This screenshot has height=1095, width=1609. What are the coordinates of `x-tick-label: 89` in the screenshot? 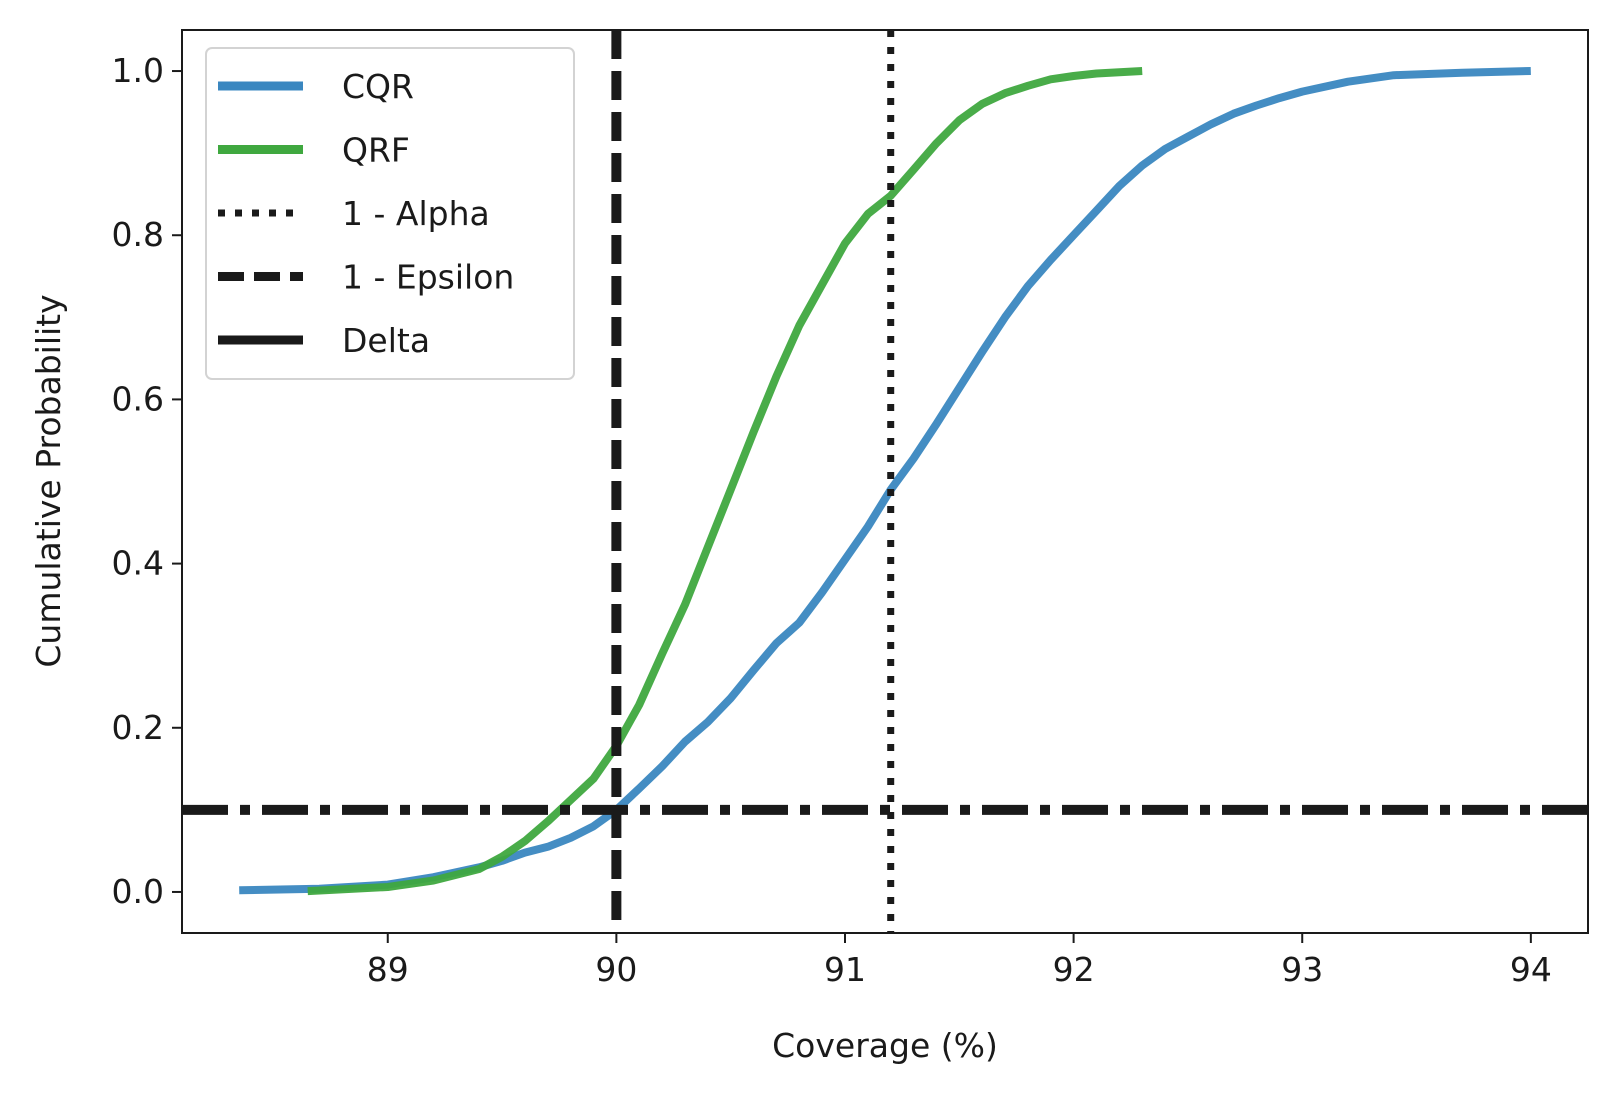 It's located at (388, 969).